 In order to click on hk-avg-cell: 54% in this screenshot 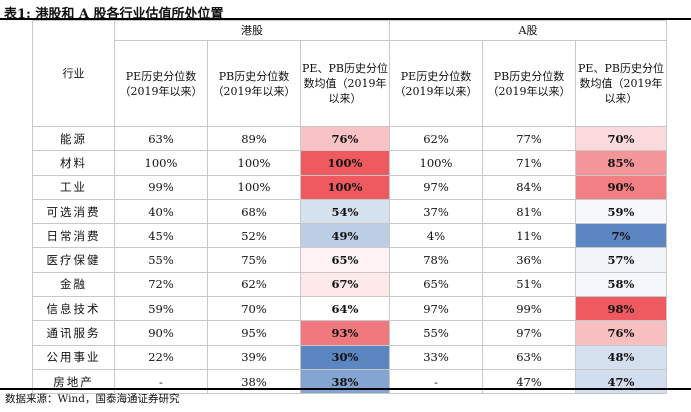, I will do `click(345, 211)`.